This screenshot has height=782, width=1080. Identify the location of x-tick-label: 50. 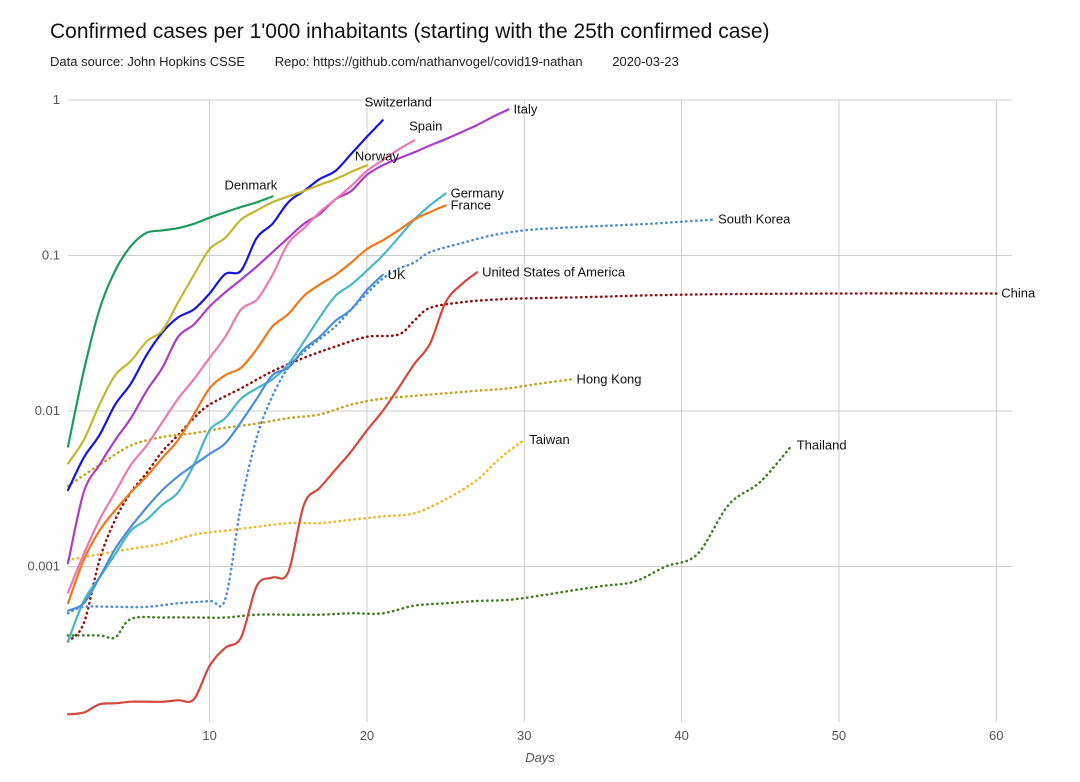
(839, 735).